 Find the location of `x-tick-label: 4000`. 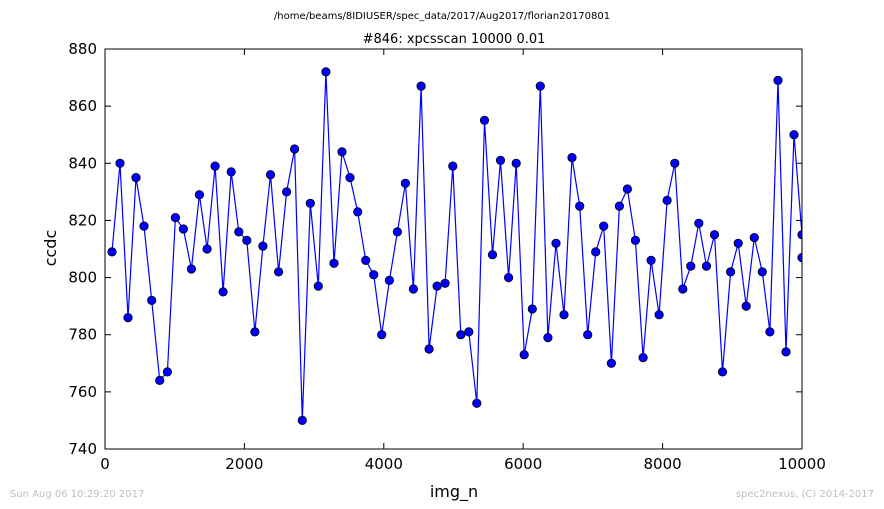

x-tick-label: 4000 is located at coordinates (384, 464).